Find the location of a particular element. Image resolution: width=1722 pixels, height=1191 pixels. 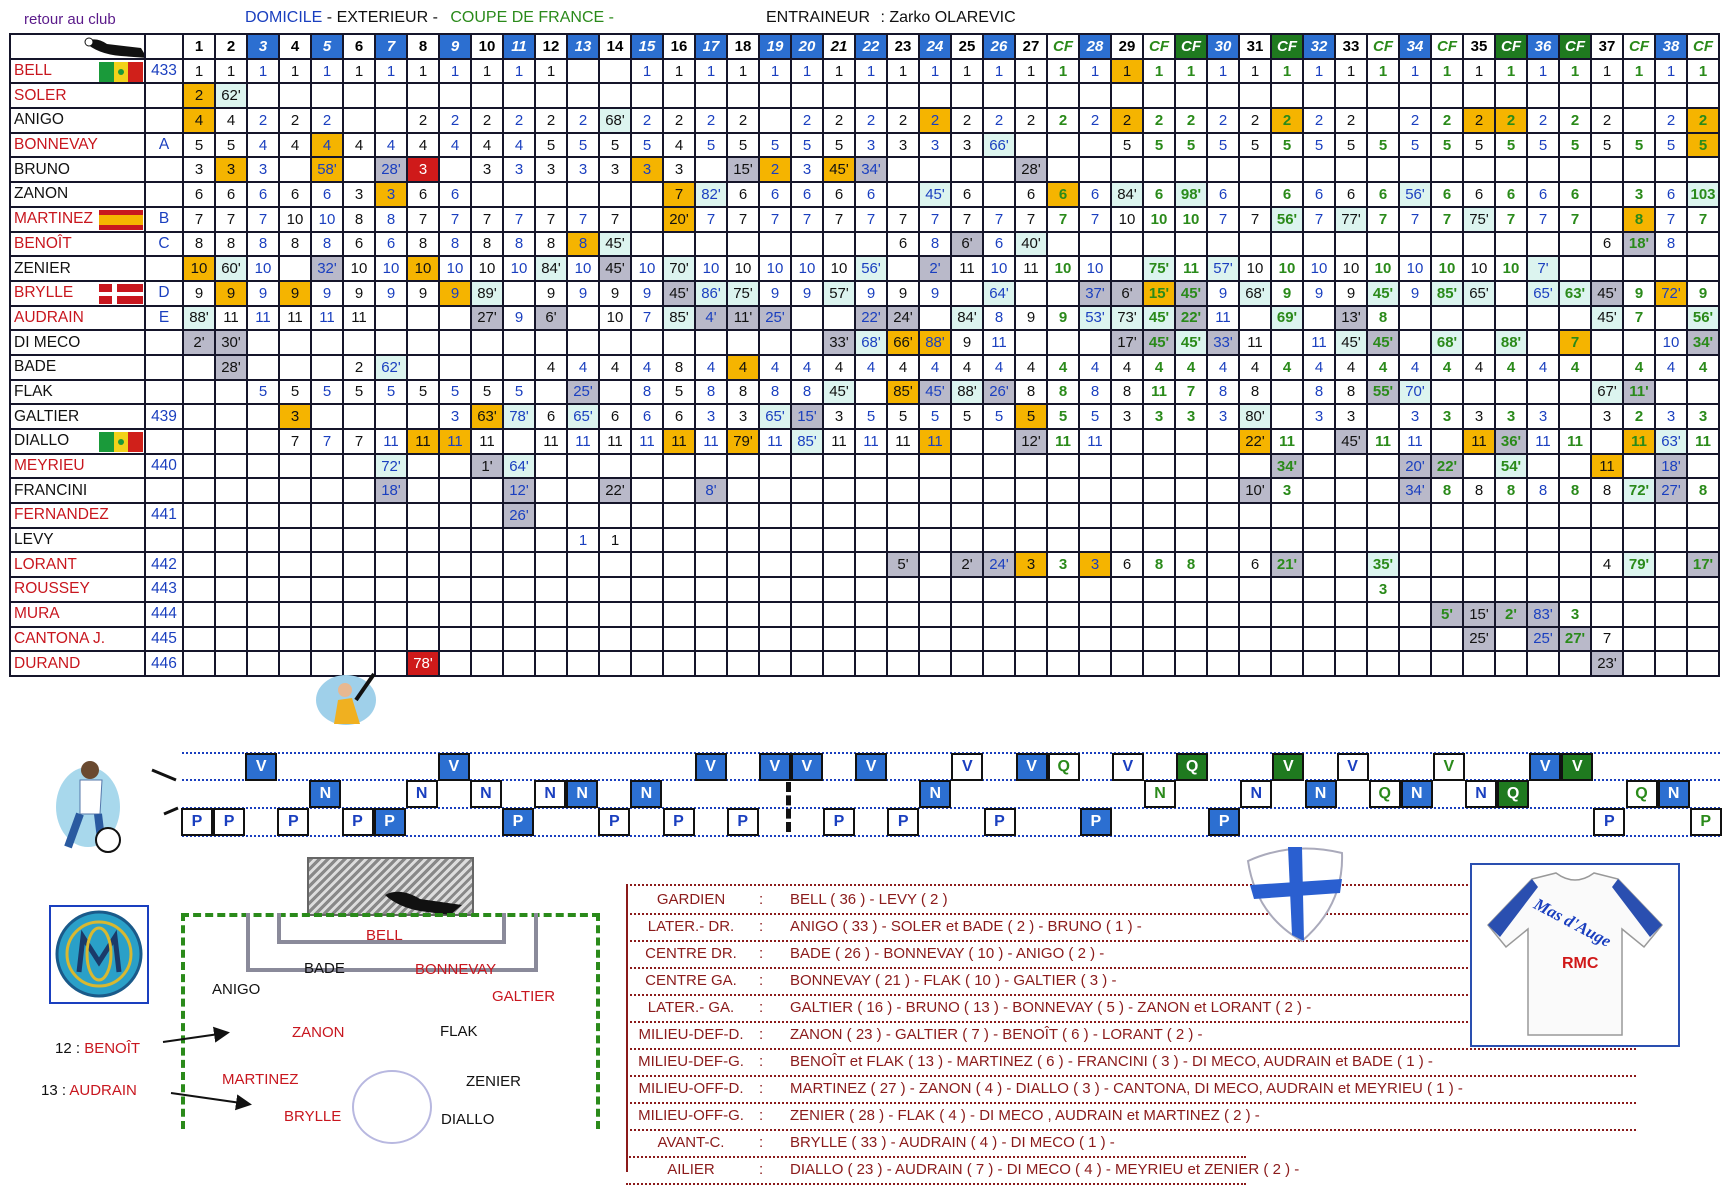

match-header: 22 is located at coordinates (871, 46).